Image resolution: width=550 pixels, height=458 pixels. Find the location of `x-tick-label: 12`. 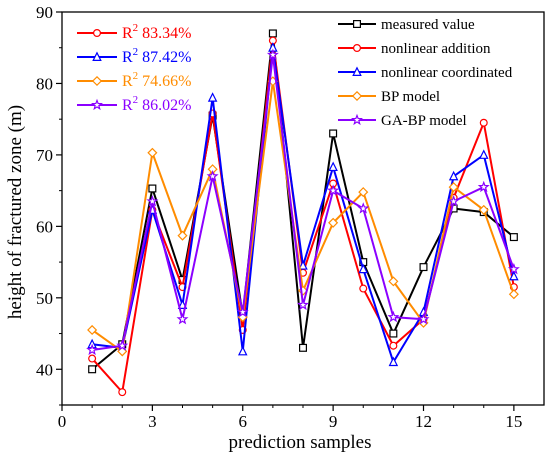

x-tick-label: 12 is located at coordinates (423, 421).